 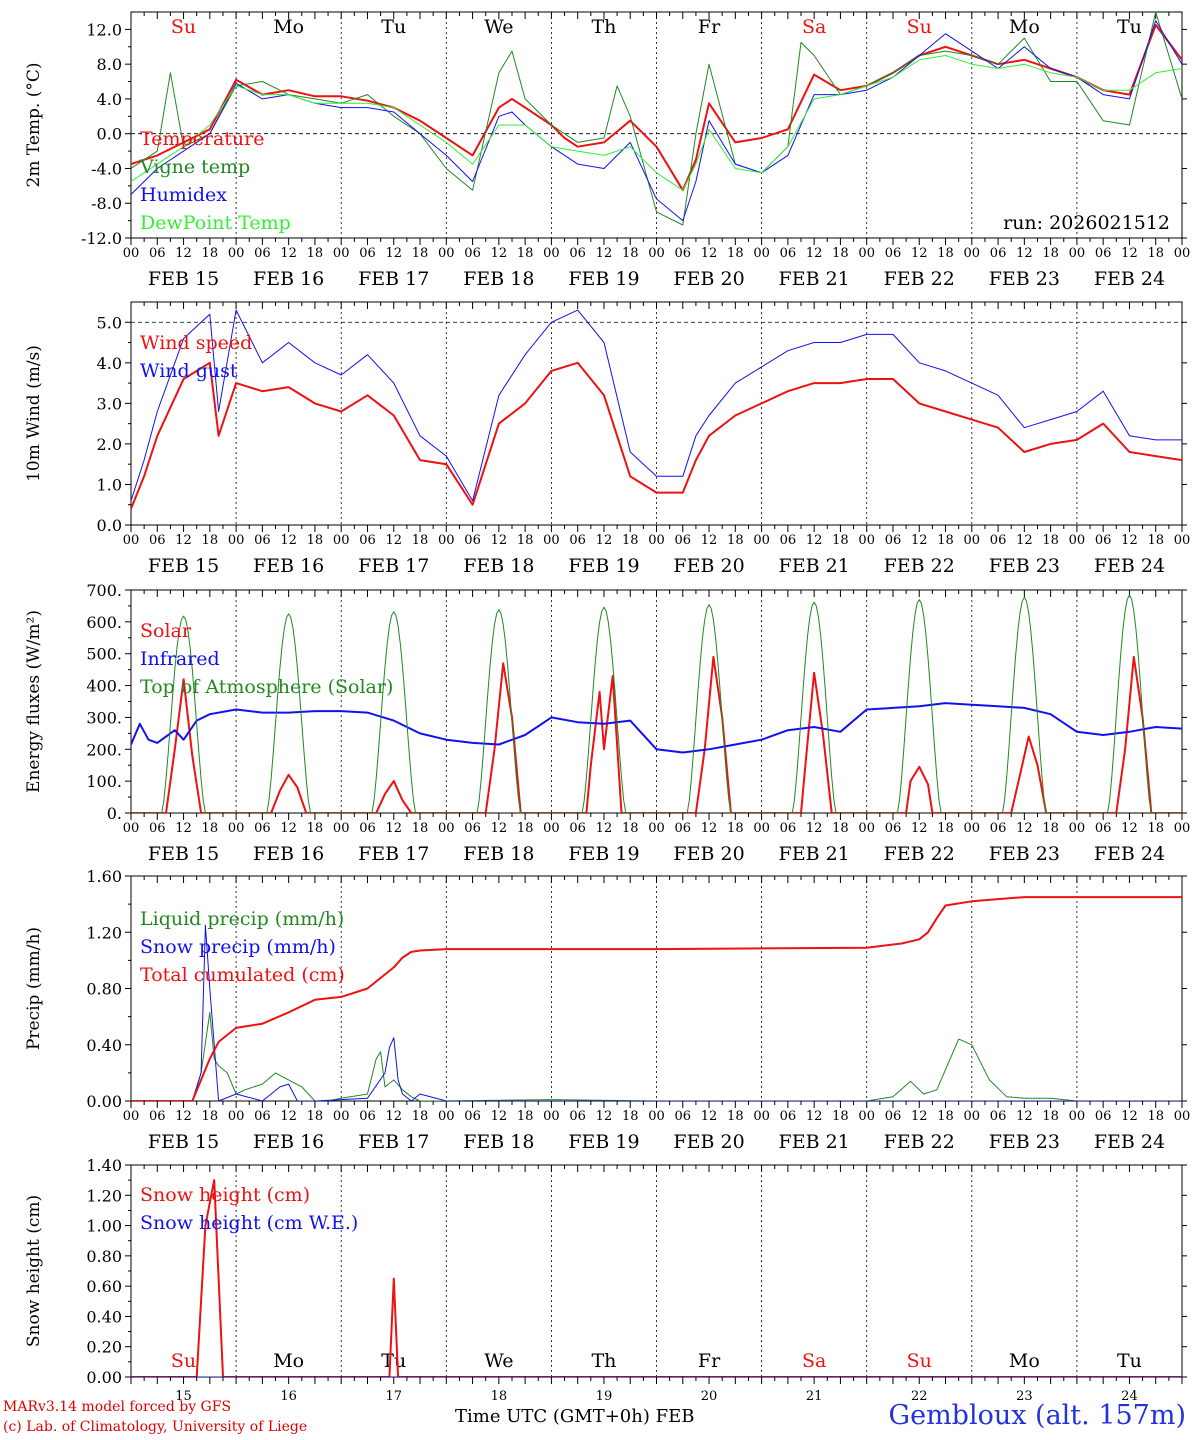 I want to click on series-line-solar, so click(x=656, y=734).